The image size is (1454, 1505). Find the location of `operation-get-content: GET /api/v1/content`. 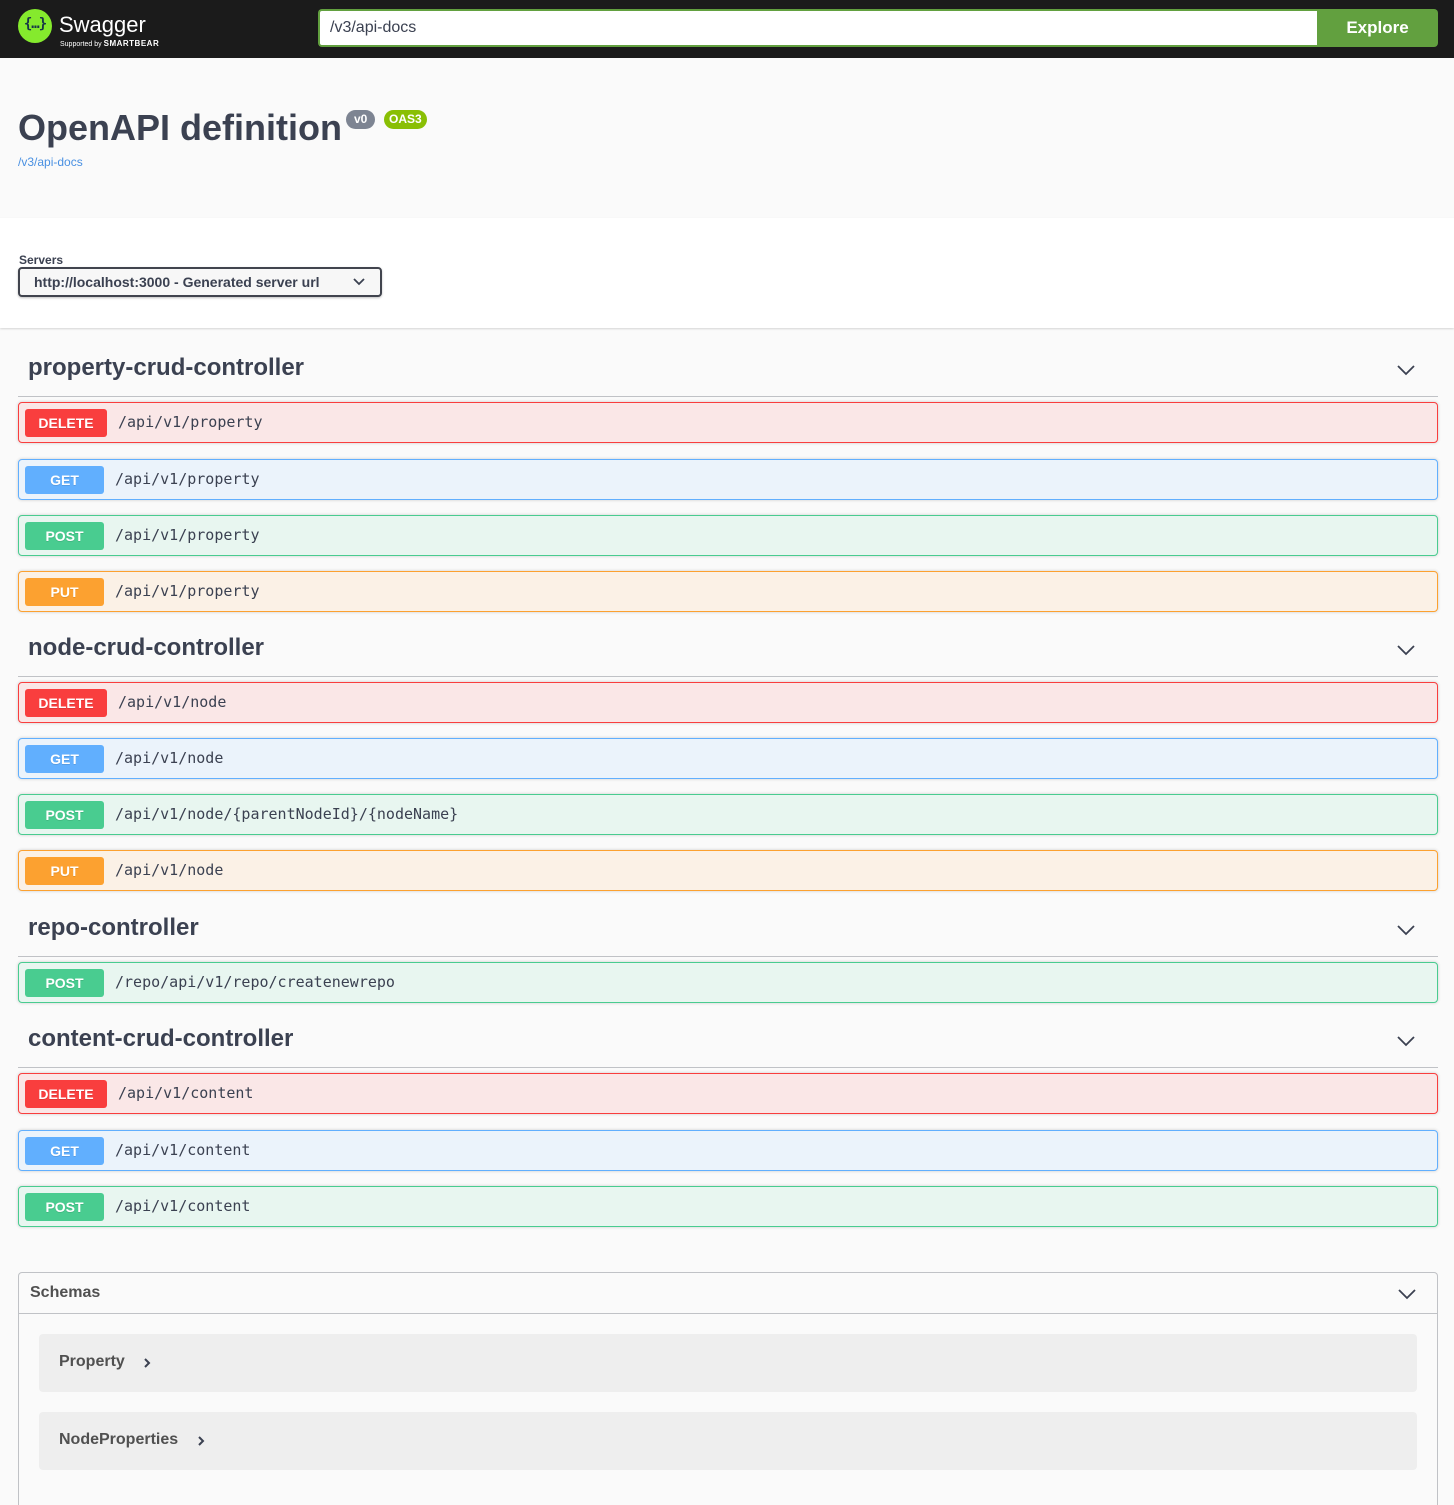

operation-get-content: GET /api/v1/content is located at coordinates (728, 1150).